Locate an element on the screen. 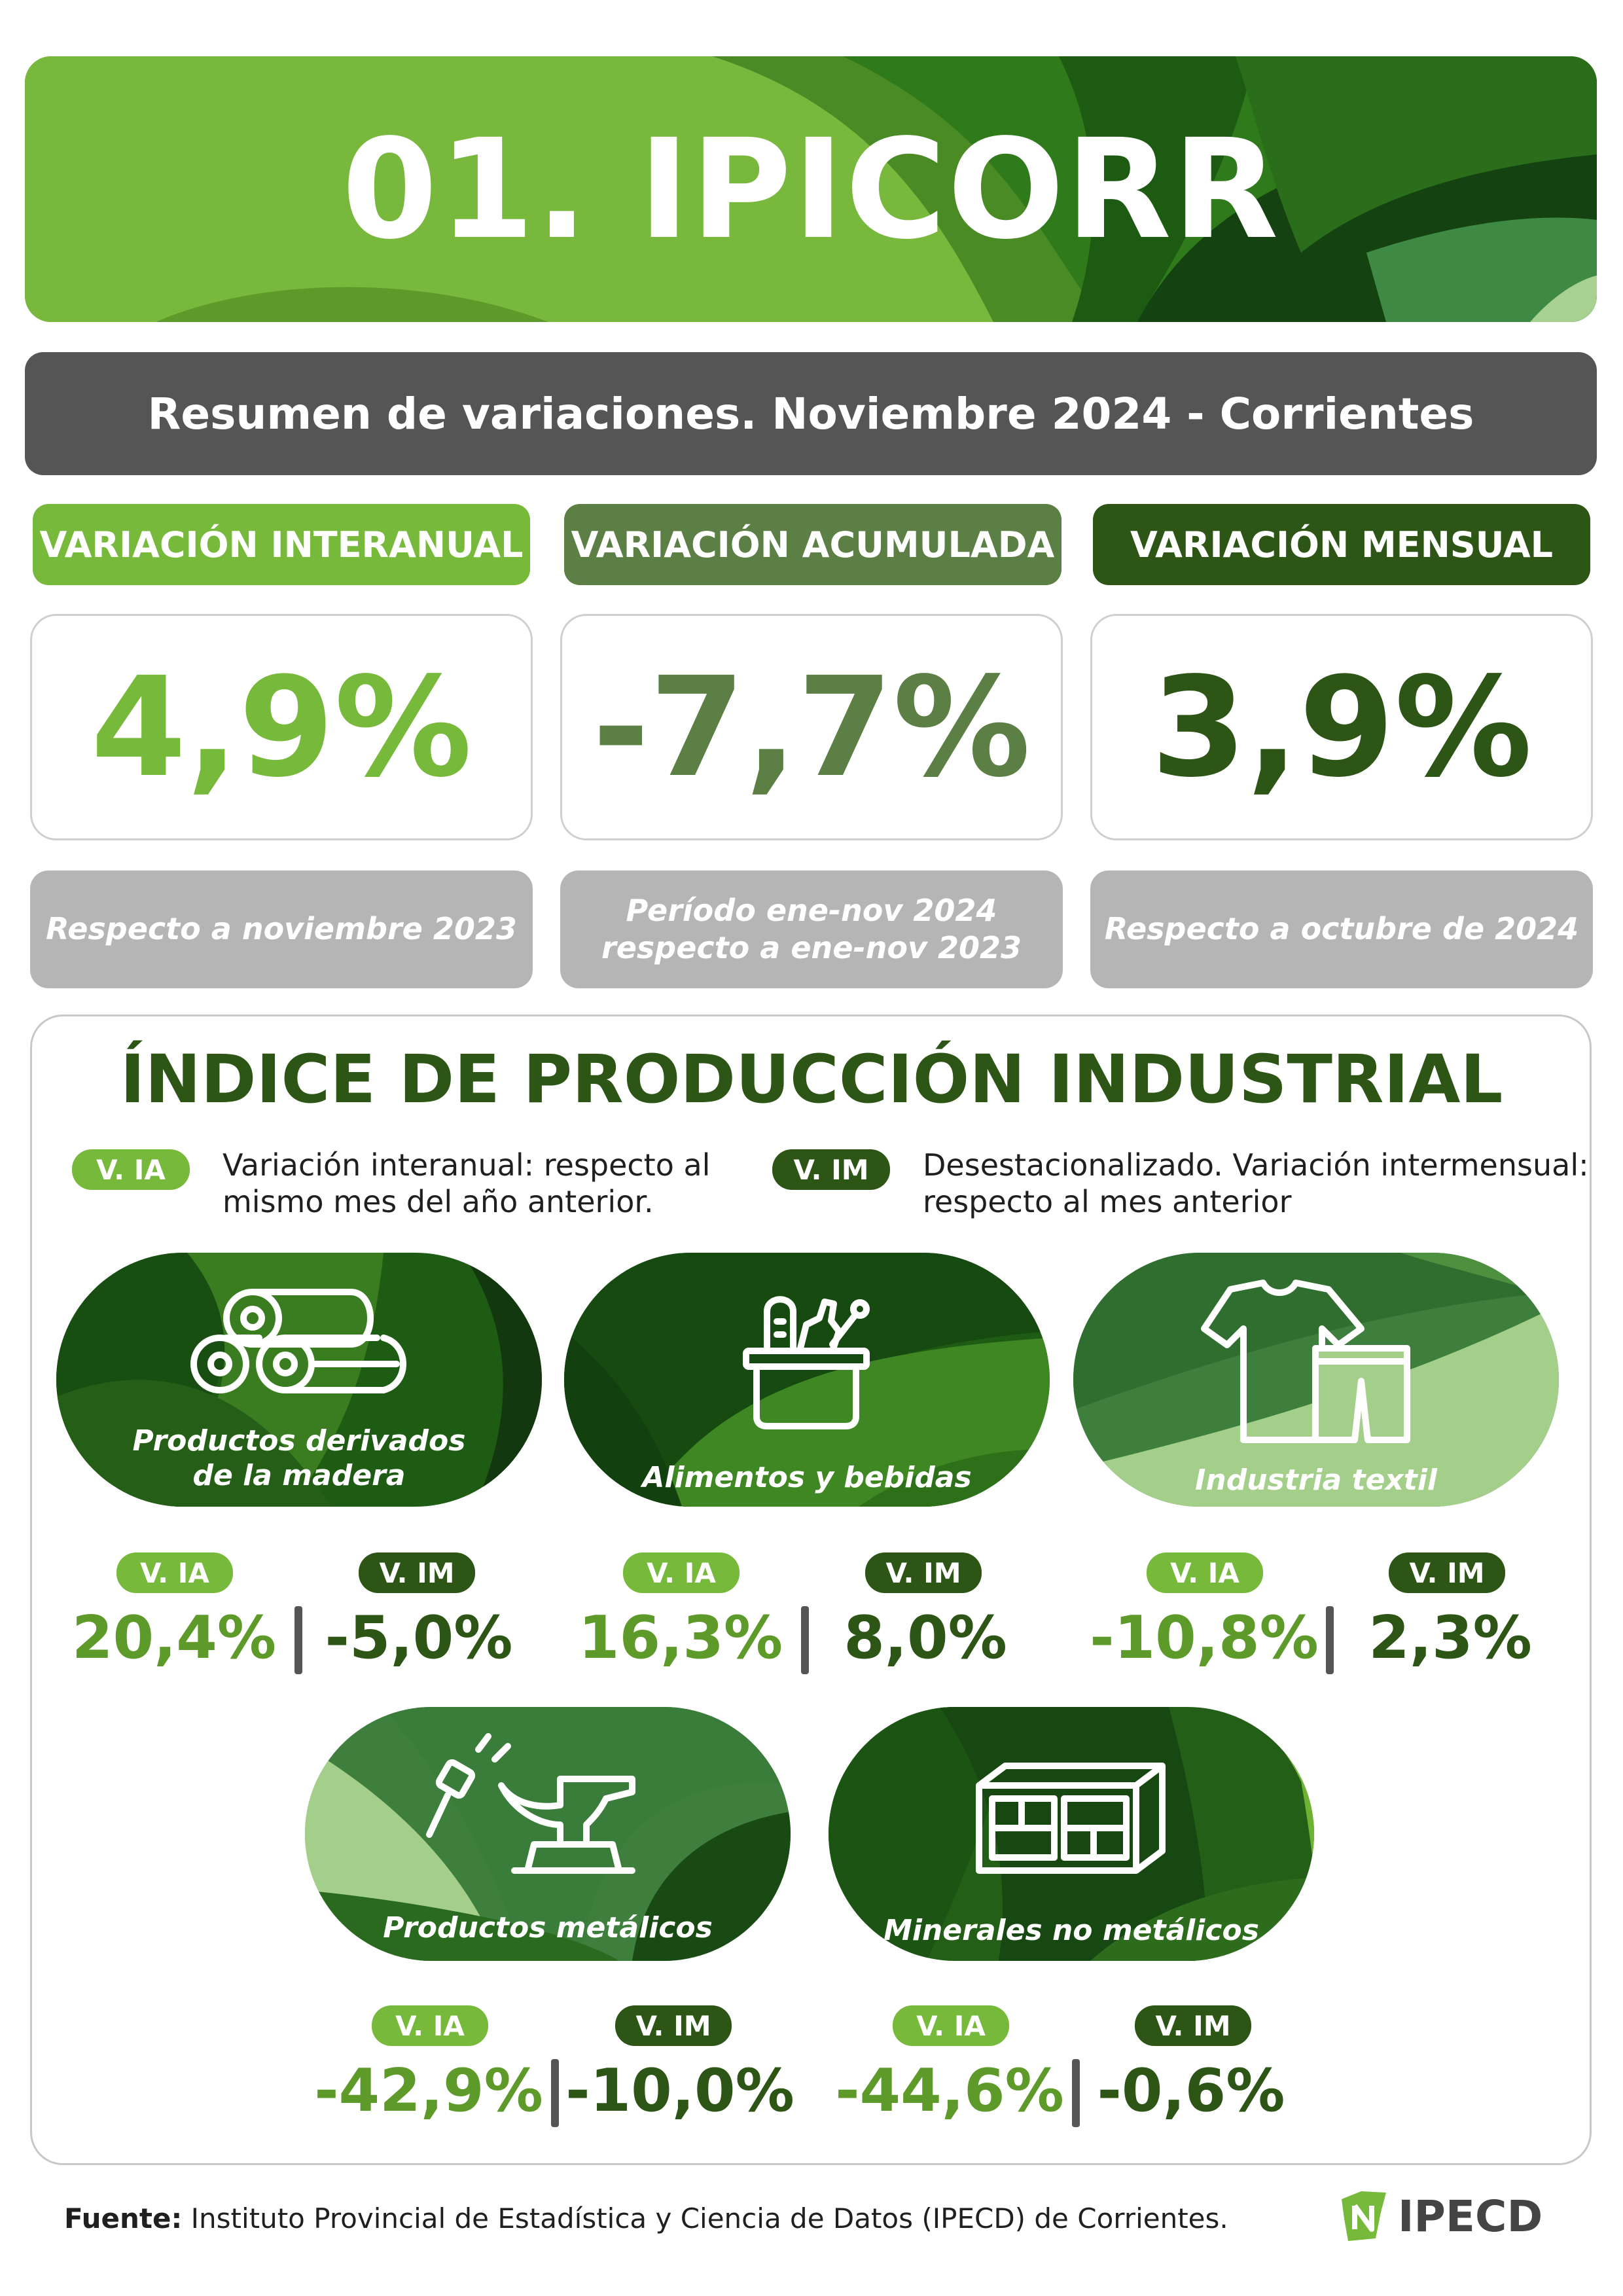 The width and height of the screenshot is (1623, 2296). footer-label: Fuente: is located at coordinates (123, 2218).